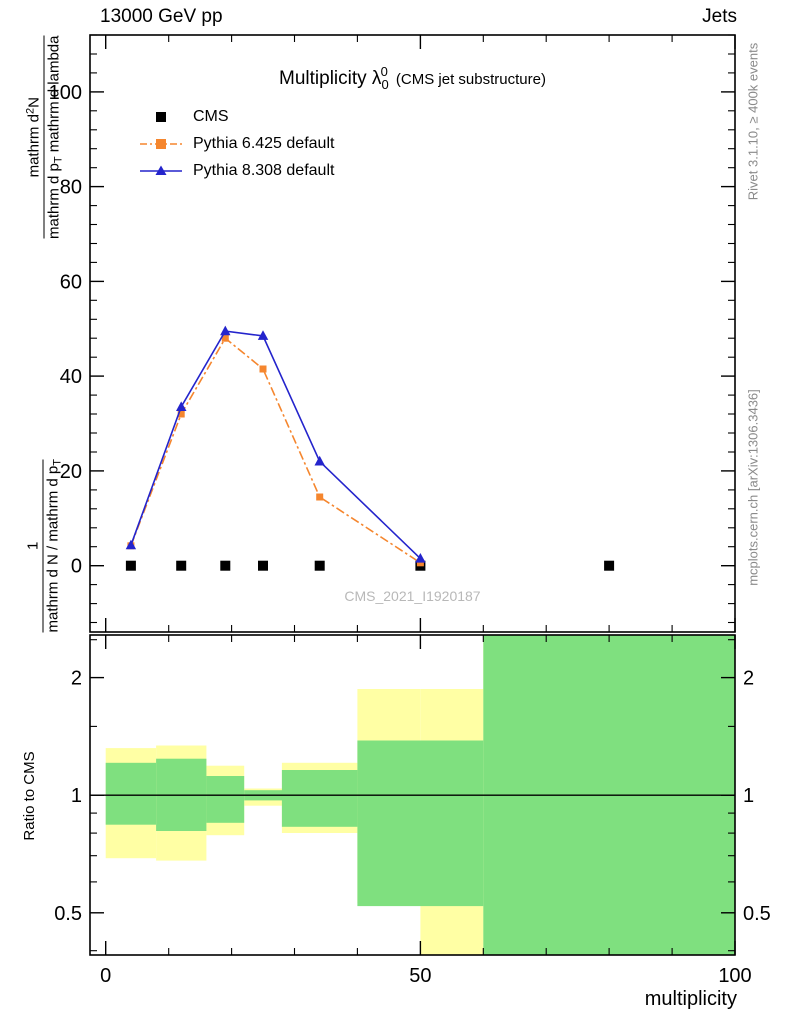 The height and width of the screenshot is (1024, 786). Describe the element at coordinates (29, 796) in the screenshot. I see `ratio-axis-label: Ratio to CMS` at that location.